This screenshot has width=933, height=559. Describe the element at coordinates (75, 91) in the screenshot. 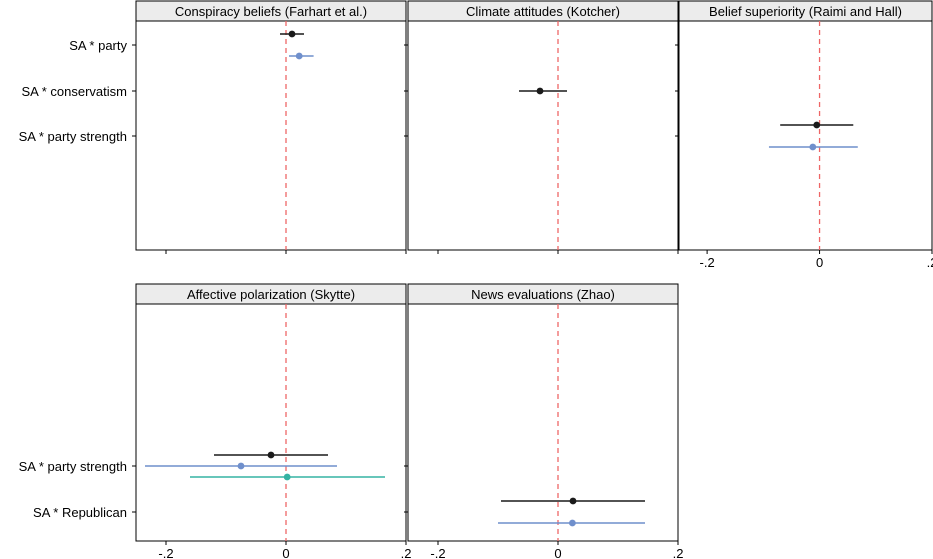

I see `y-axis-label: SA * conservatism` at that location.